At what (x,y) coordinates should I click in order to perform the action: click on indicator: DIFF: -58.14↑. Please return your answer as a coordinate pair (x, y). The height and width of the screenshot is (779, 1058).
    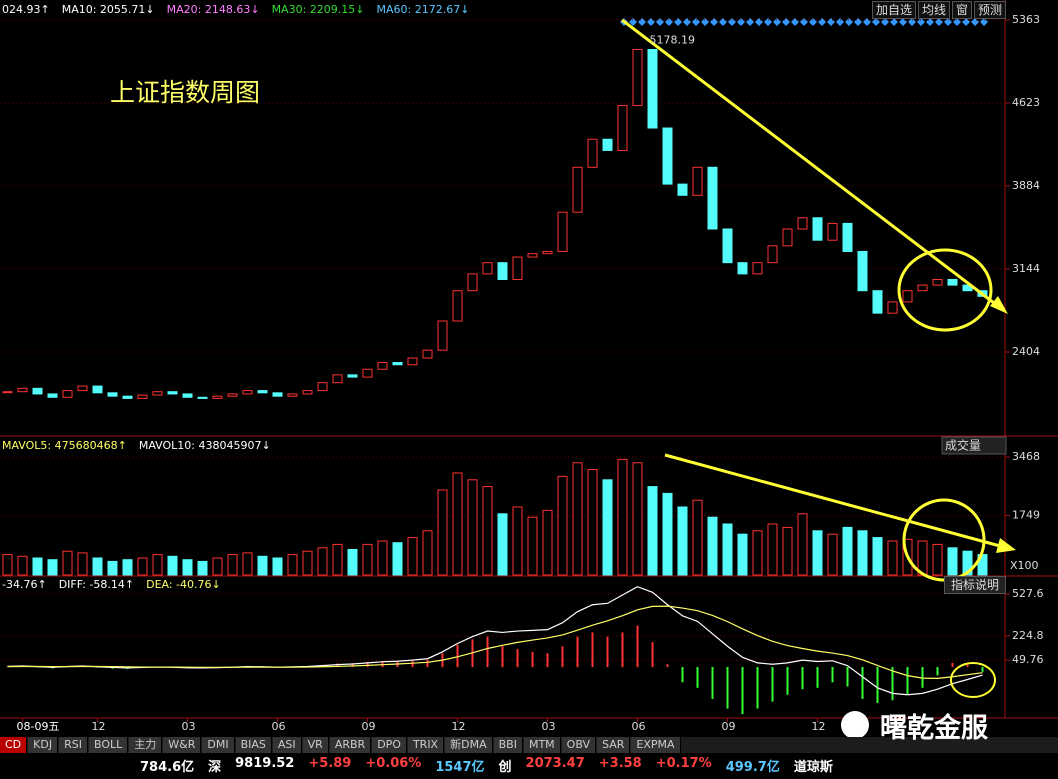
    Looking at the image, I should click on (96, 584).